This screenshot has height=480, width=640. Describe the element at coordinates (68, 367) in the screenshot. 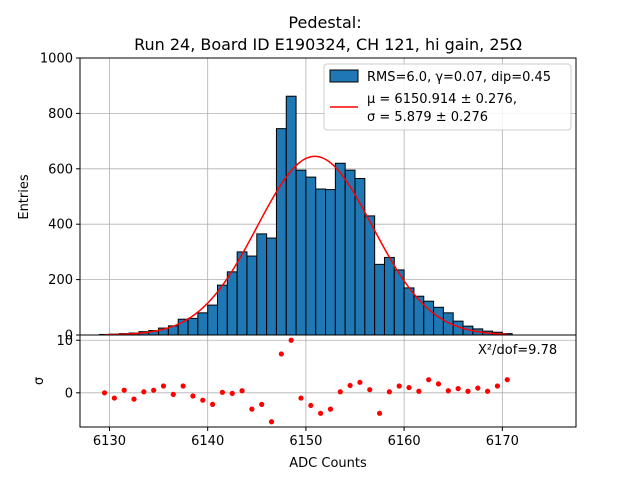

I see `residual-y-ticks: 0 10` at that location.